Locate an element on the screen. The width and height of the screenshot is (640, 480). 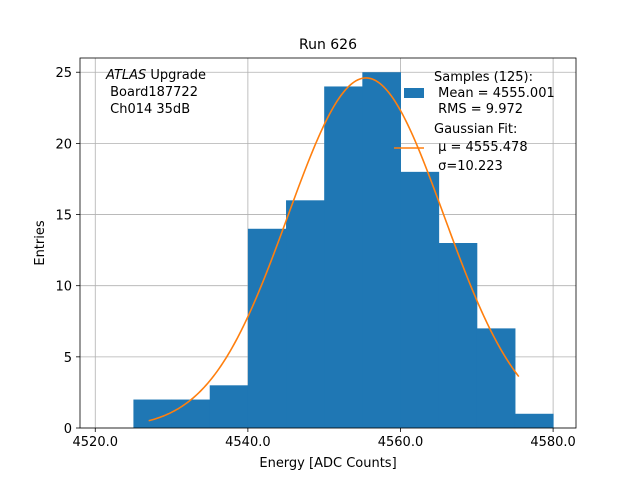
x-tick-label: 4560.0 is located at coordinates (401, 442).